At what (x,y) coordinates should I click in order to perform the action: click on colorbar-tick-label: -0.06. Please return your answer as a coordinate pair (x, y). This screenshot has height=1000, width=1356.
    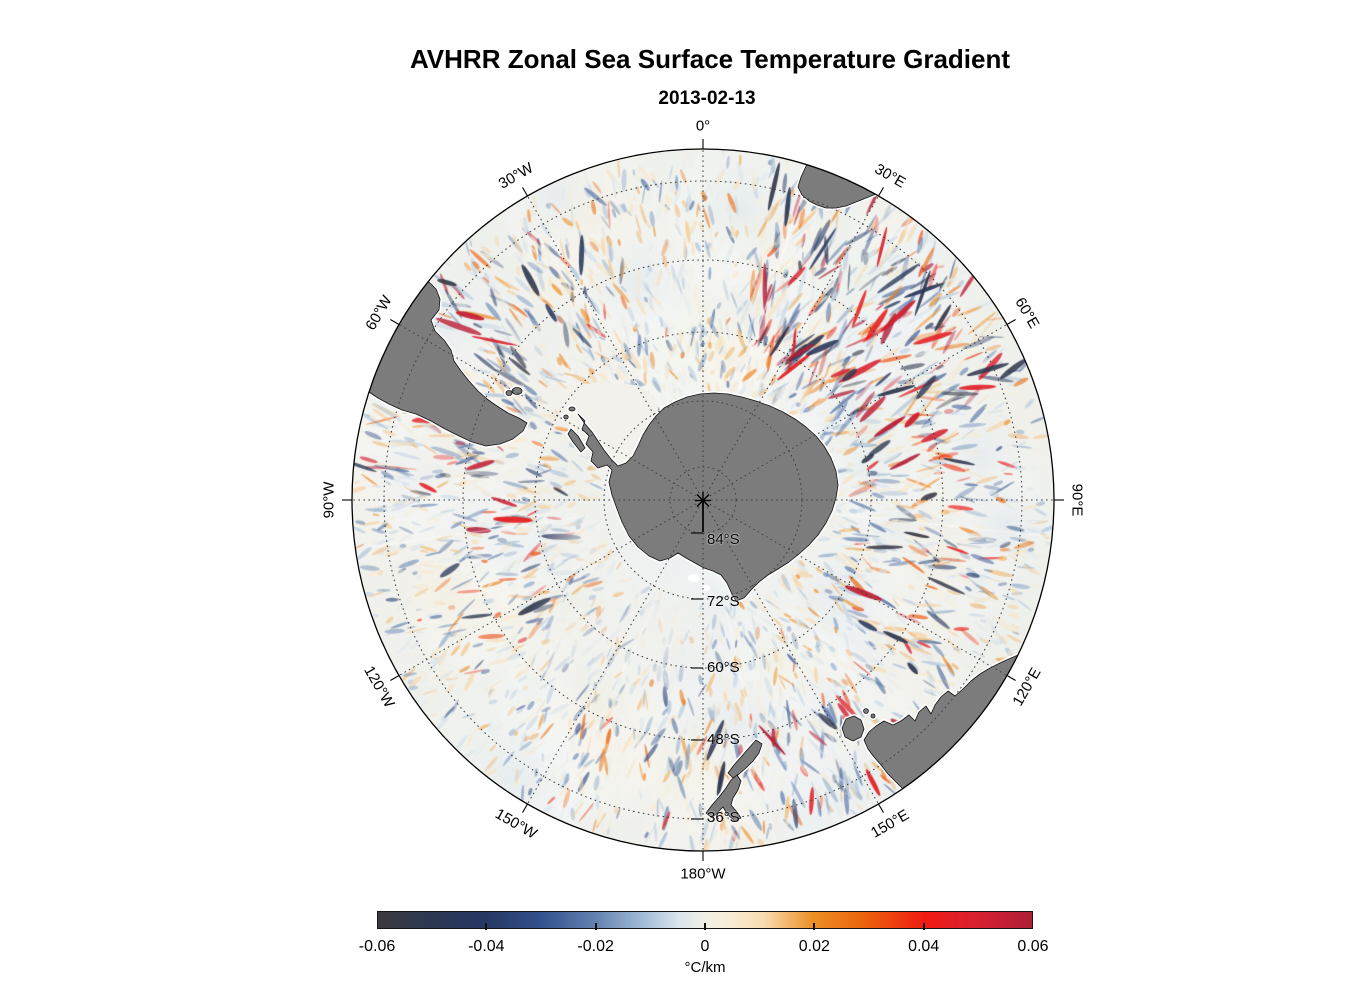
    Looking at the image, I should click on (377, 946).